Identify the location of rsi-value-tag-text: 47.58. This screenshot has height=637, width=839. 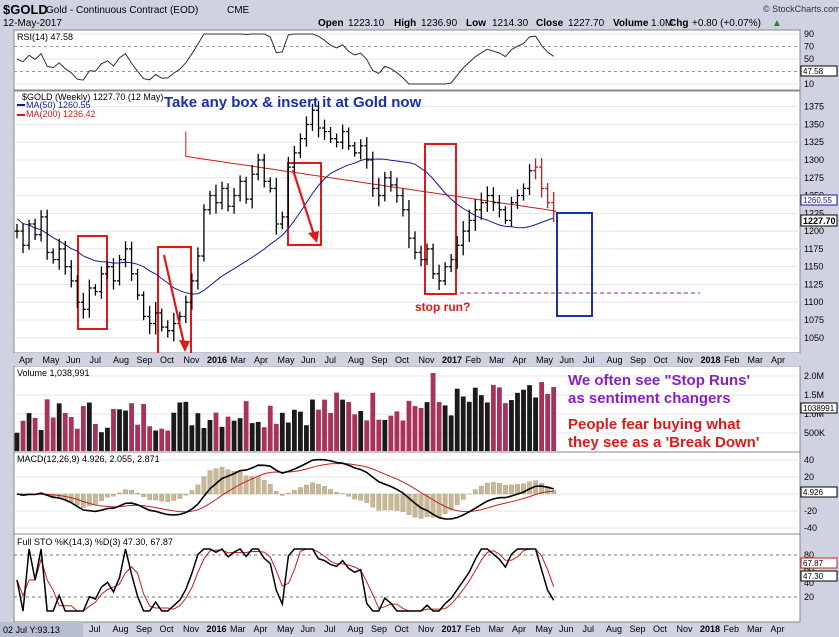
(813, 71).